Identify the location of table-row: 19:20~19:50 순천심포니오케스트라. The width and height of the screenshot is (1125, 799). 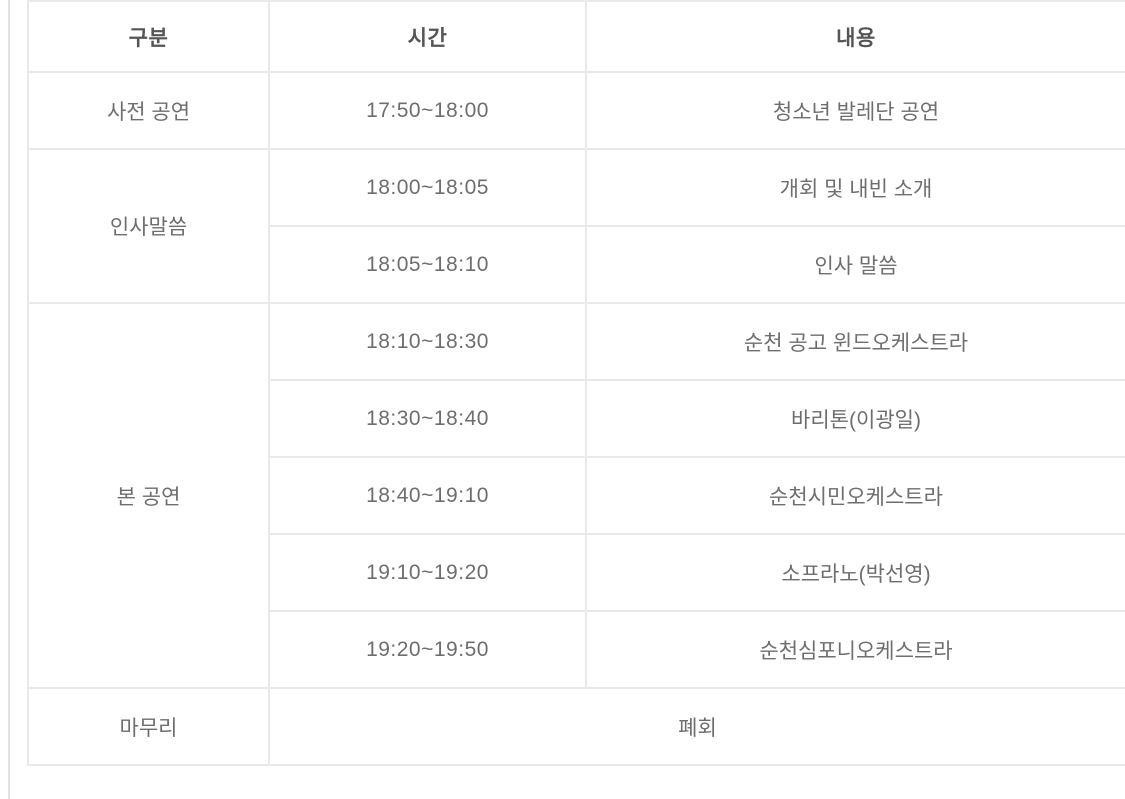
(576, 649).